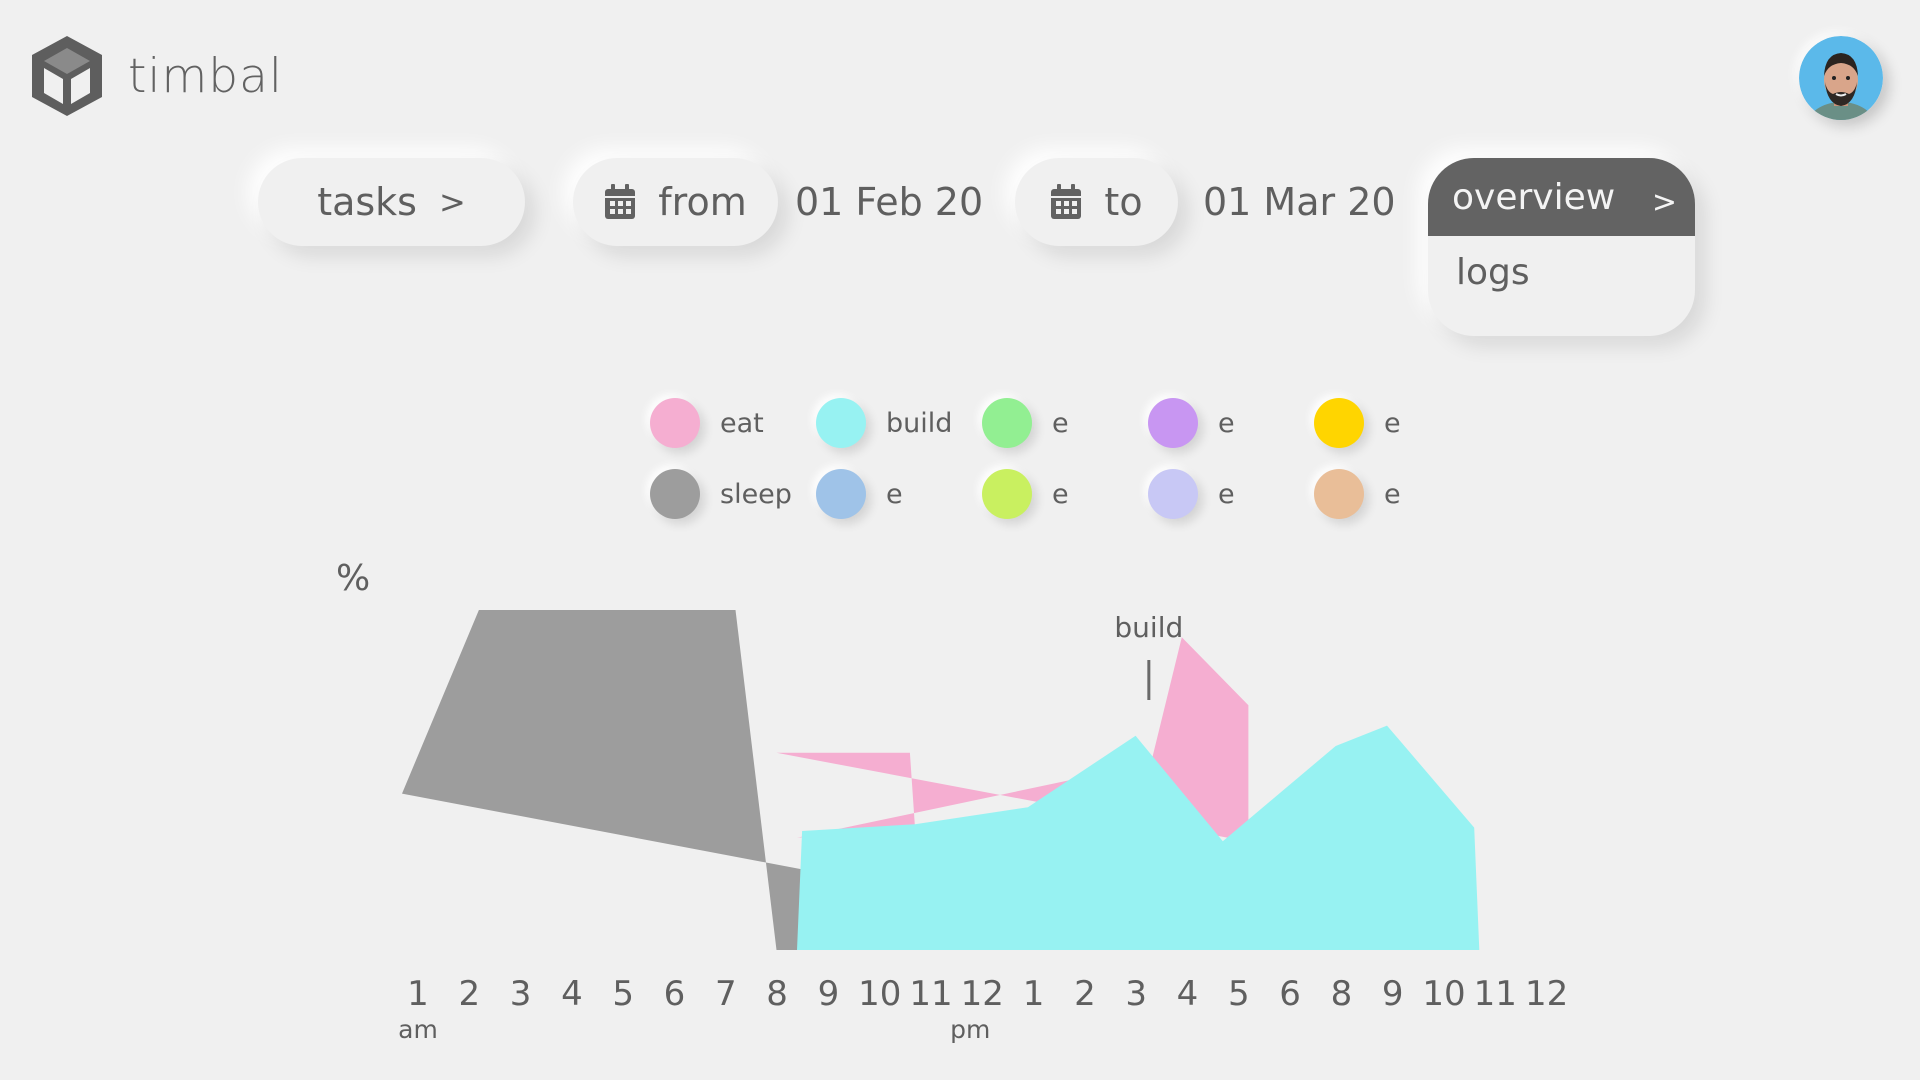 The image size is (1920, 1080). Describe the element at coordinates (884, 423) in the screenshot. I see `legend-item-build: build` at that location.